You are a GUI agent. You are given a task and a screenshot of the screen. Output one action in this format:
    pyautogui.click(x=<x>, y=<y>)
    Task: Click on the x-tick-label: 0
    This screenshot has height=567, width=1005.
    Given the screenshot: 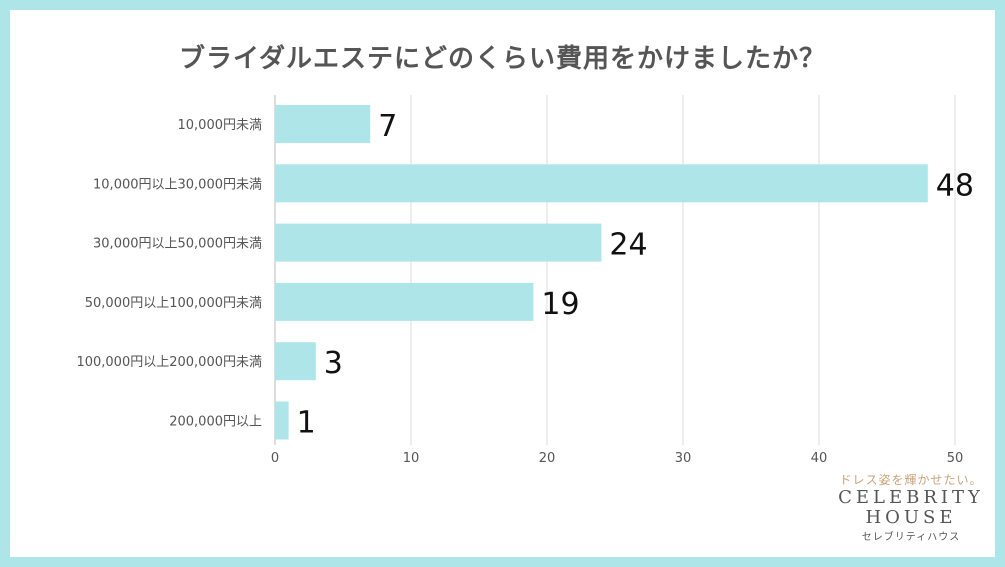 What is the action you would take?
    pyautogui.click(x=275, y=458)
    